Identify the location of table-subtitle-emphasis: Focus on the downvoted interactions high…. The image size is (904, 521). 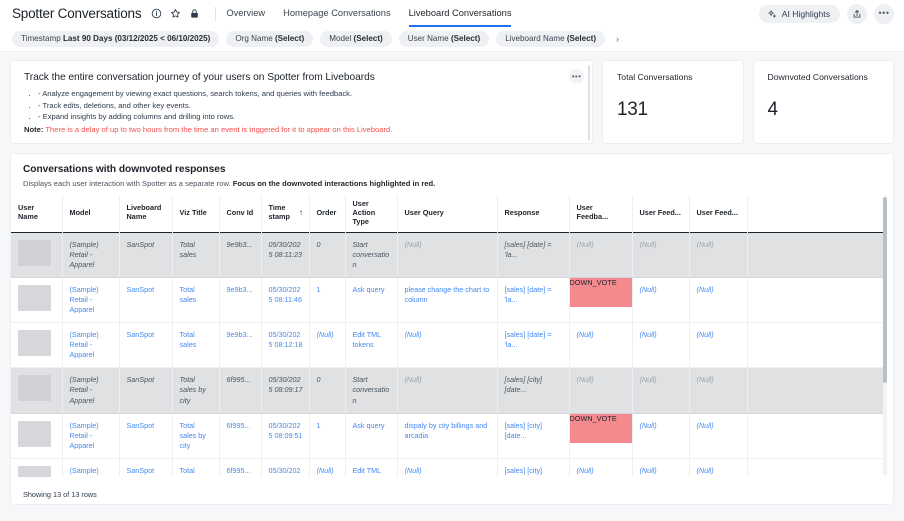
(334, 183).